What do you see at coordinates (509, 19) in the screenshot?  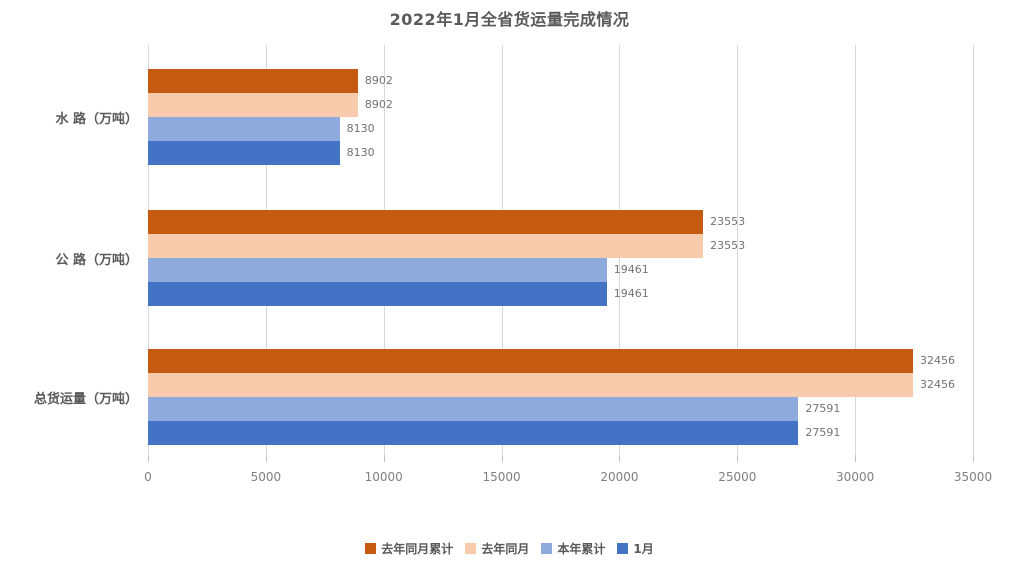 I see `chart-title: 2022年1月全省货运量完成情况` at bounding box center [509, 19].